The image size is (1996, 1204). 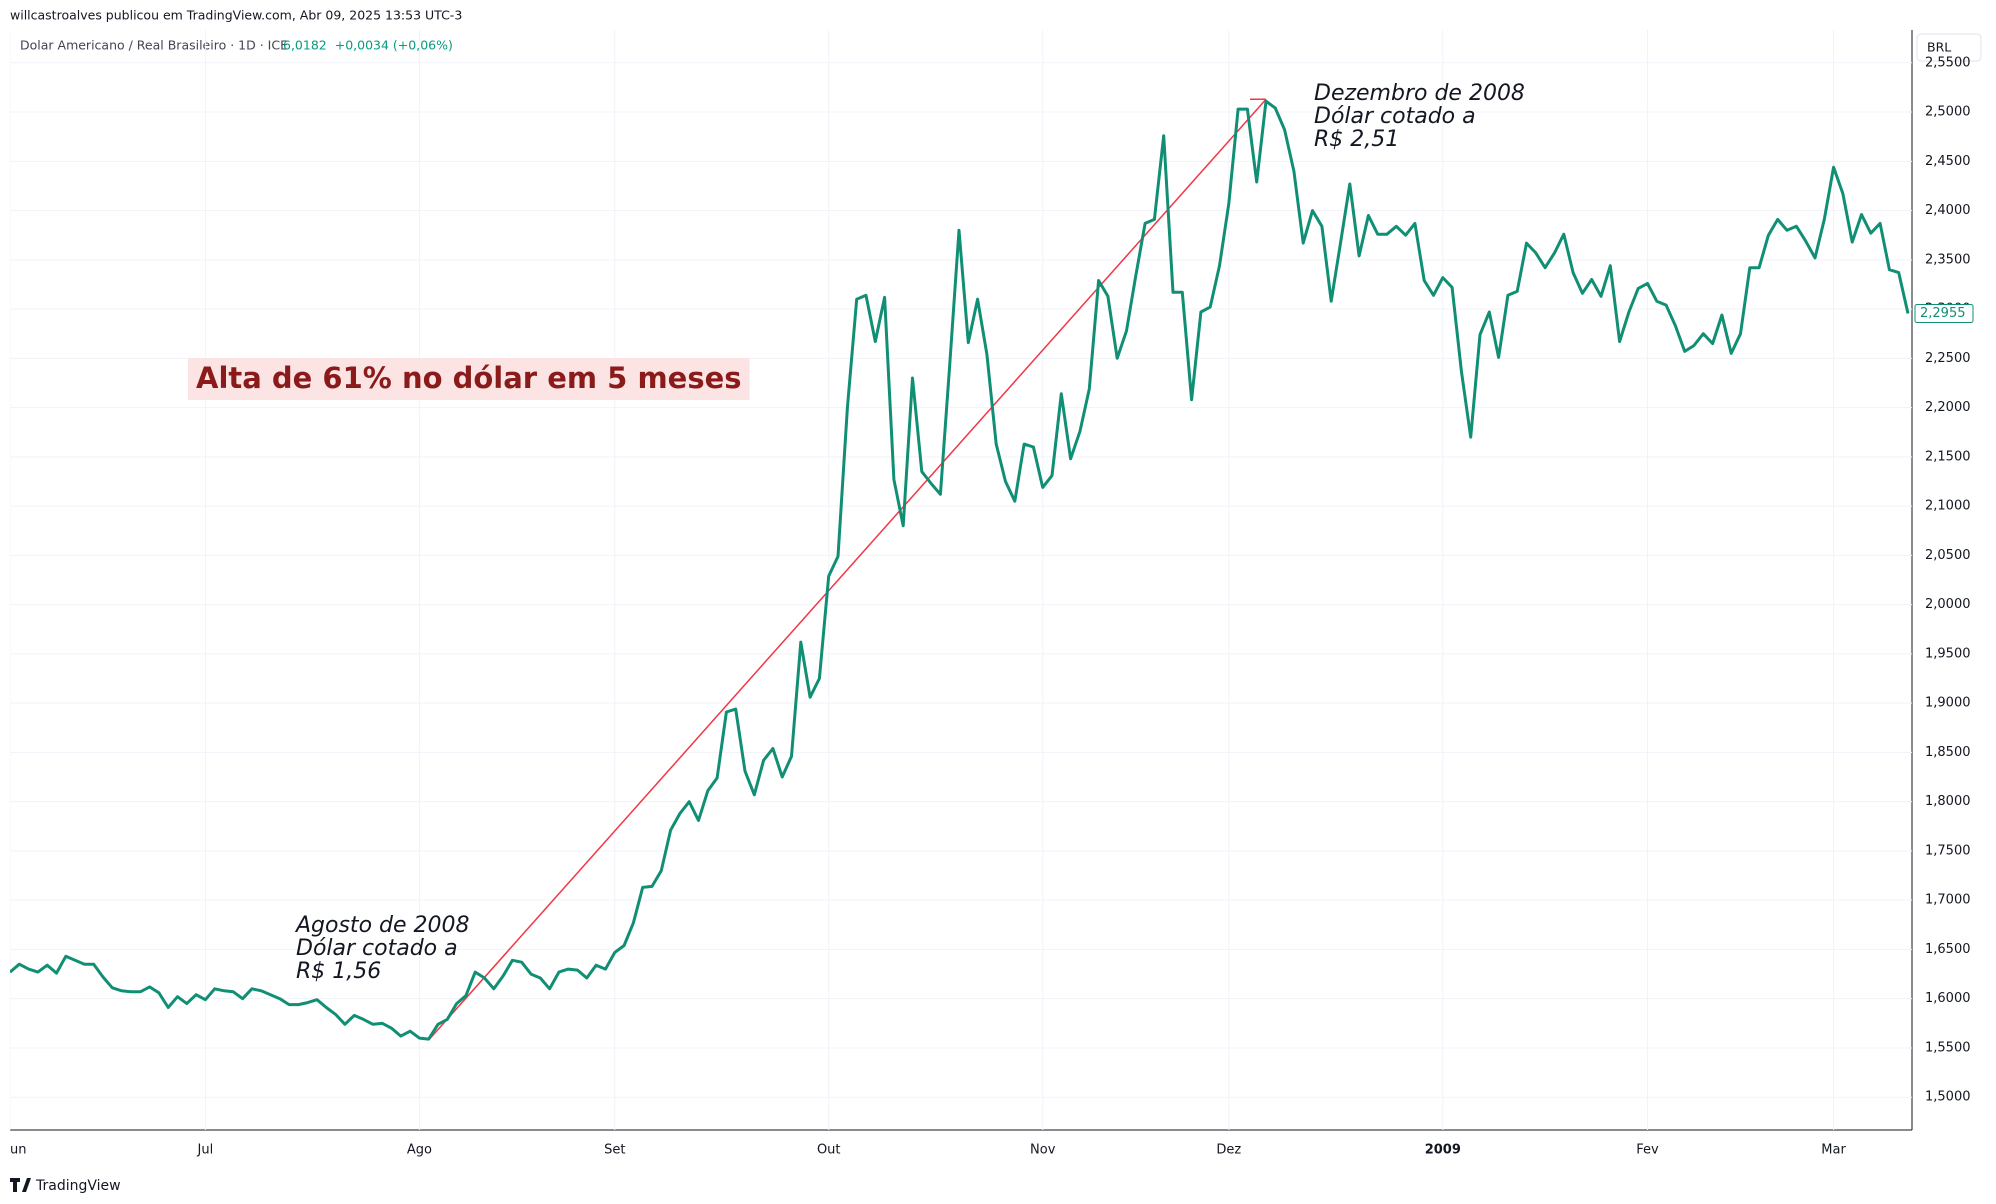 I want to click on currency-box, so click(x=1949, y=47).